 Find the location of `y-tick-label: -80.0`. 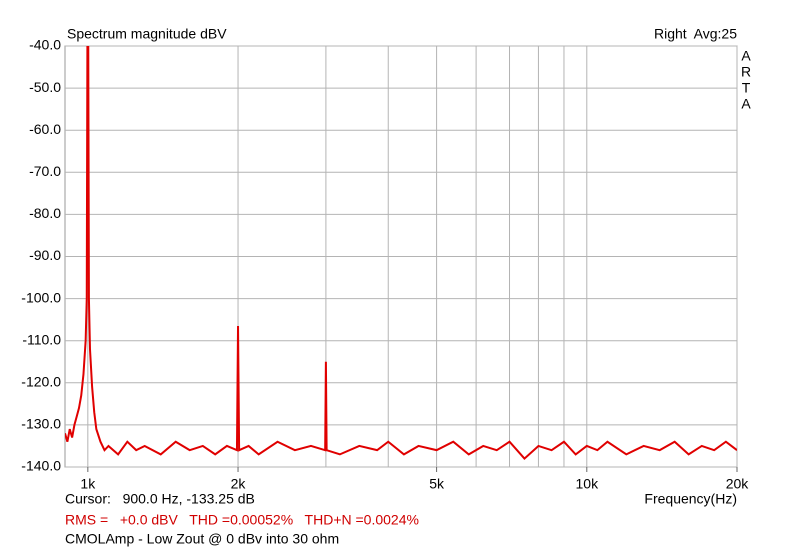

y-tick-label: -80.0 is located at coordinates (45, 213).